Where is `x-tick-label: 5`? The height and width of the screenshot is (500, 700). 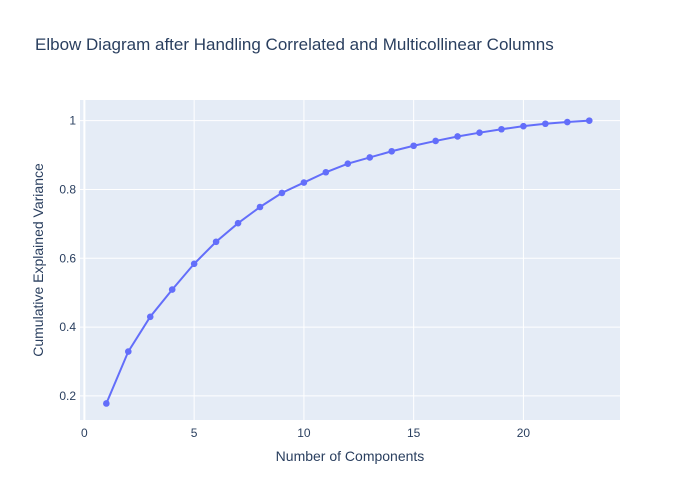
x-tick-label: 5 is located at coordinates (194, 433).